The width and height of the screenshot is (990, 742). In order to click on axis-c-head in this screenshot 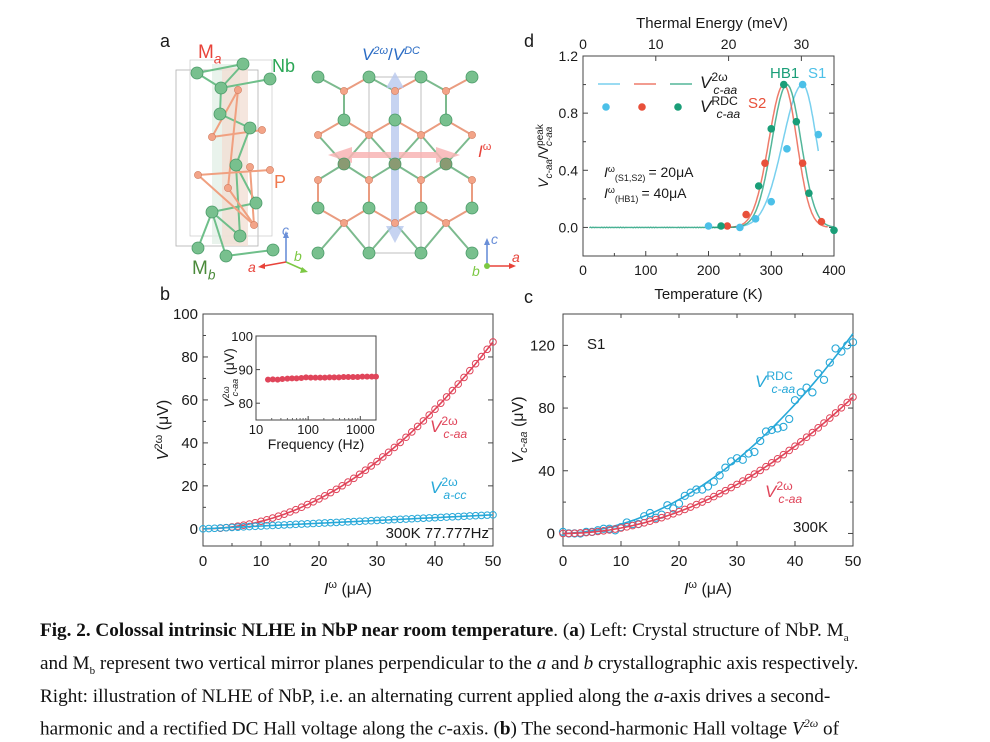, I will do `click(286, 234)`.